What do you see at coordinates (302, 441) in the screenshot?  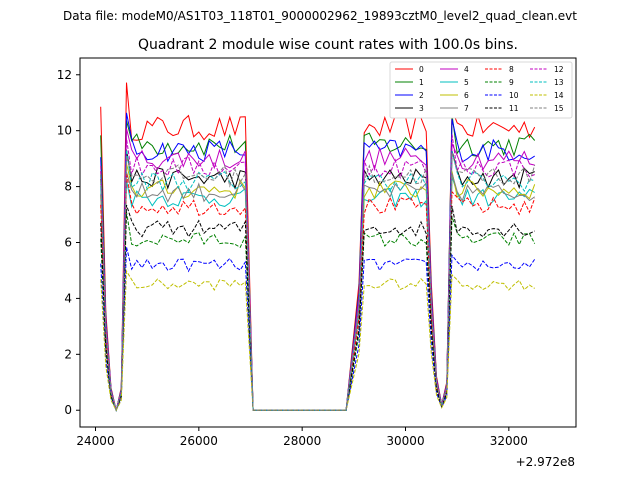 I see `x-tick-label: 28000` at bounding box center [302, 441].